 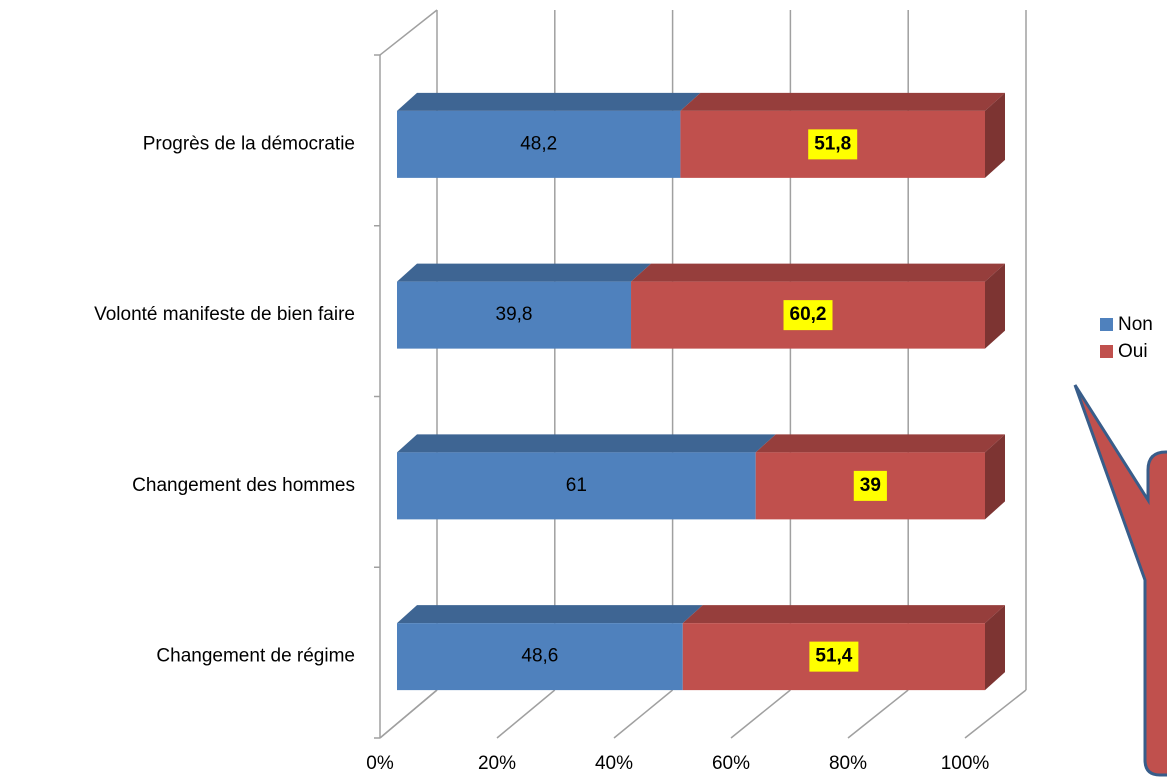 I want to click on x-tick-label: 100%, so click(x=965, y=763).